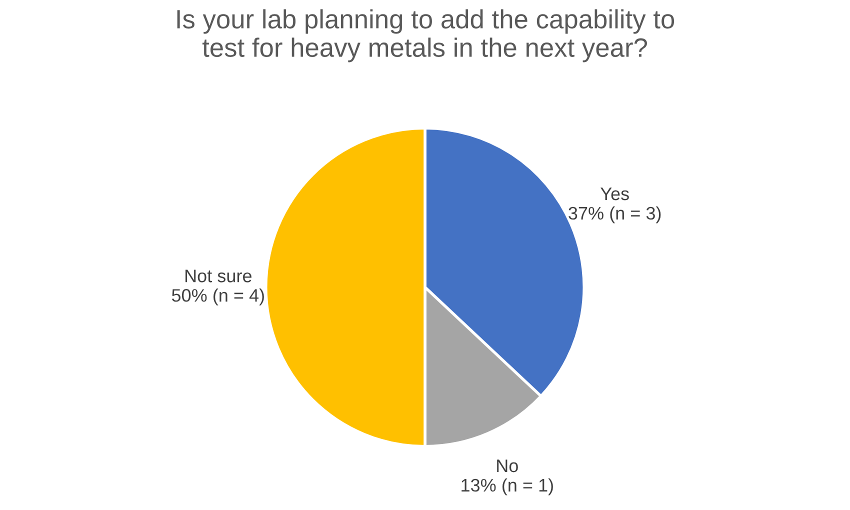  What do you see at coordinates (425, 35) in the screenshot?
I see `chart-title: Is your lab planning to add the capability to test for heavy metals in the next year?` at bounding box center [425, 35].